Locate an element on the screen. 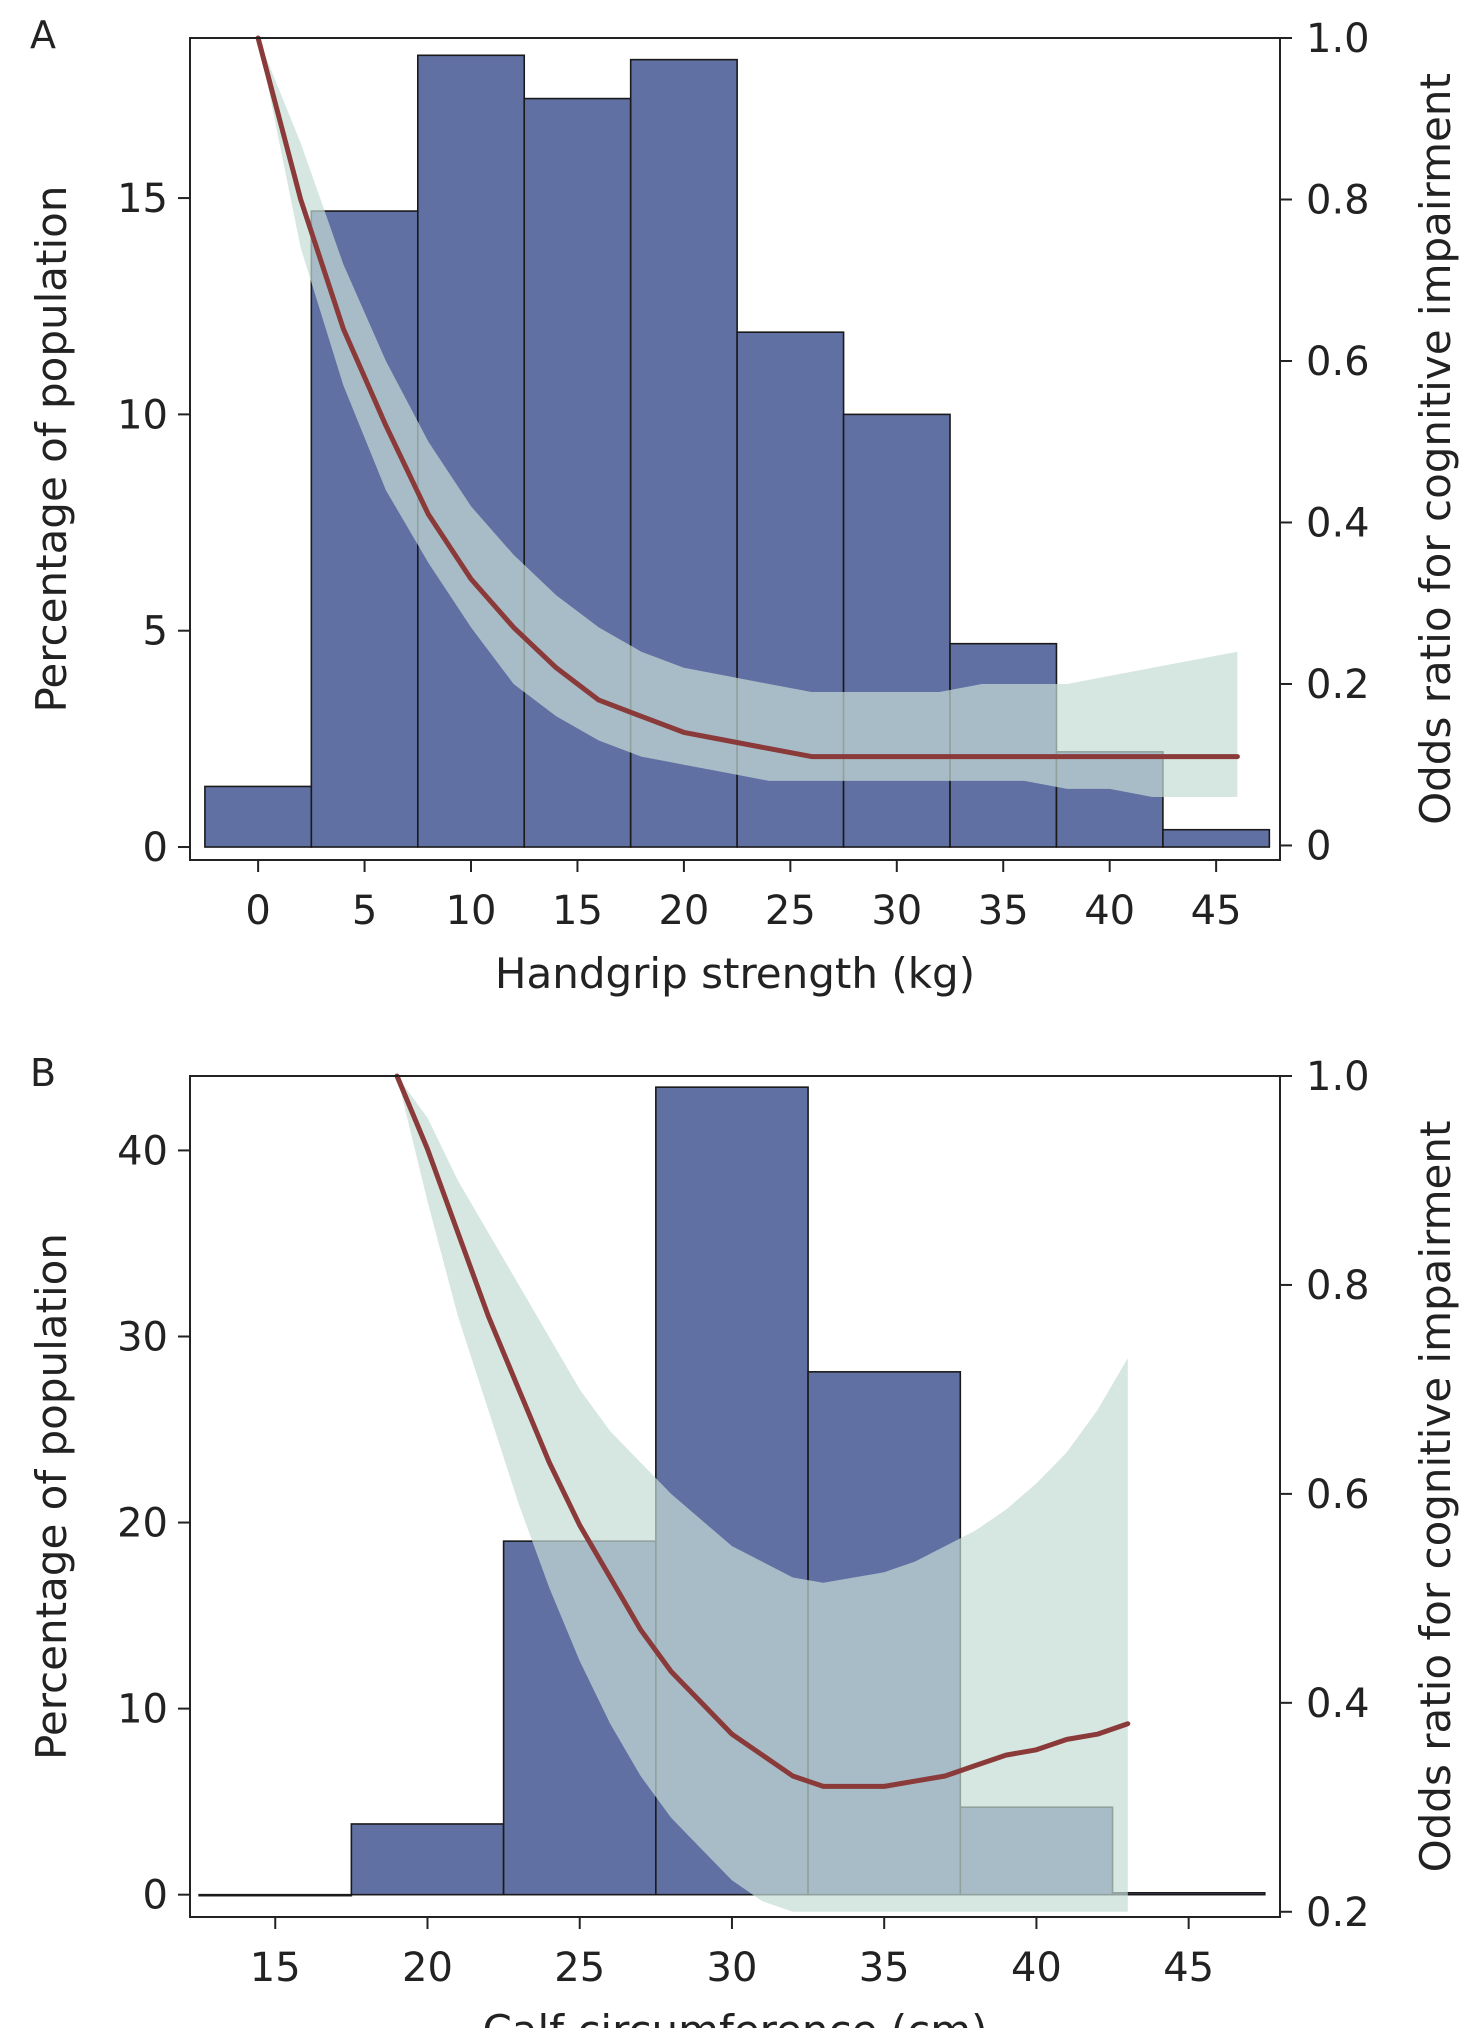 This screenshot has width=1476, height=2028. x-tick-label: 5 is located at coordinates (364, 911).